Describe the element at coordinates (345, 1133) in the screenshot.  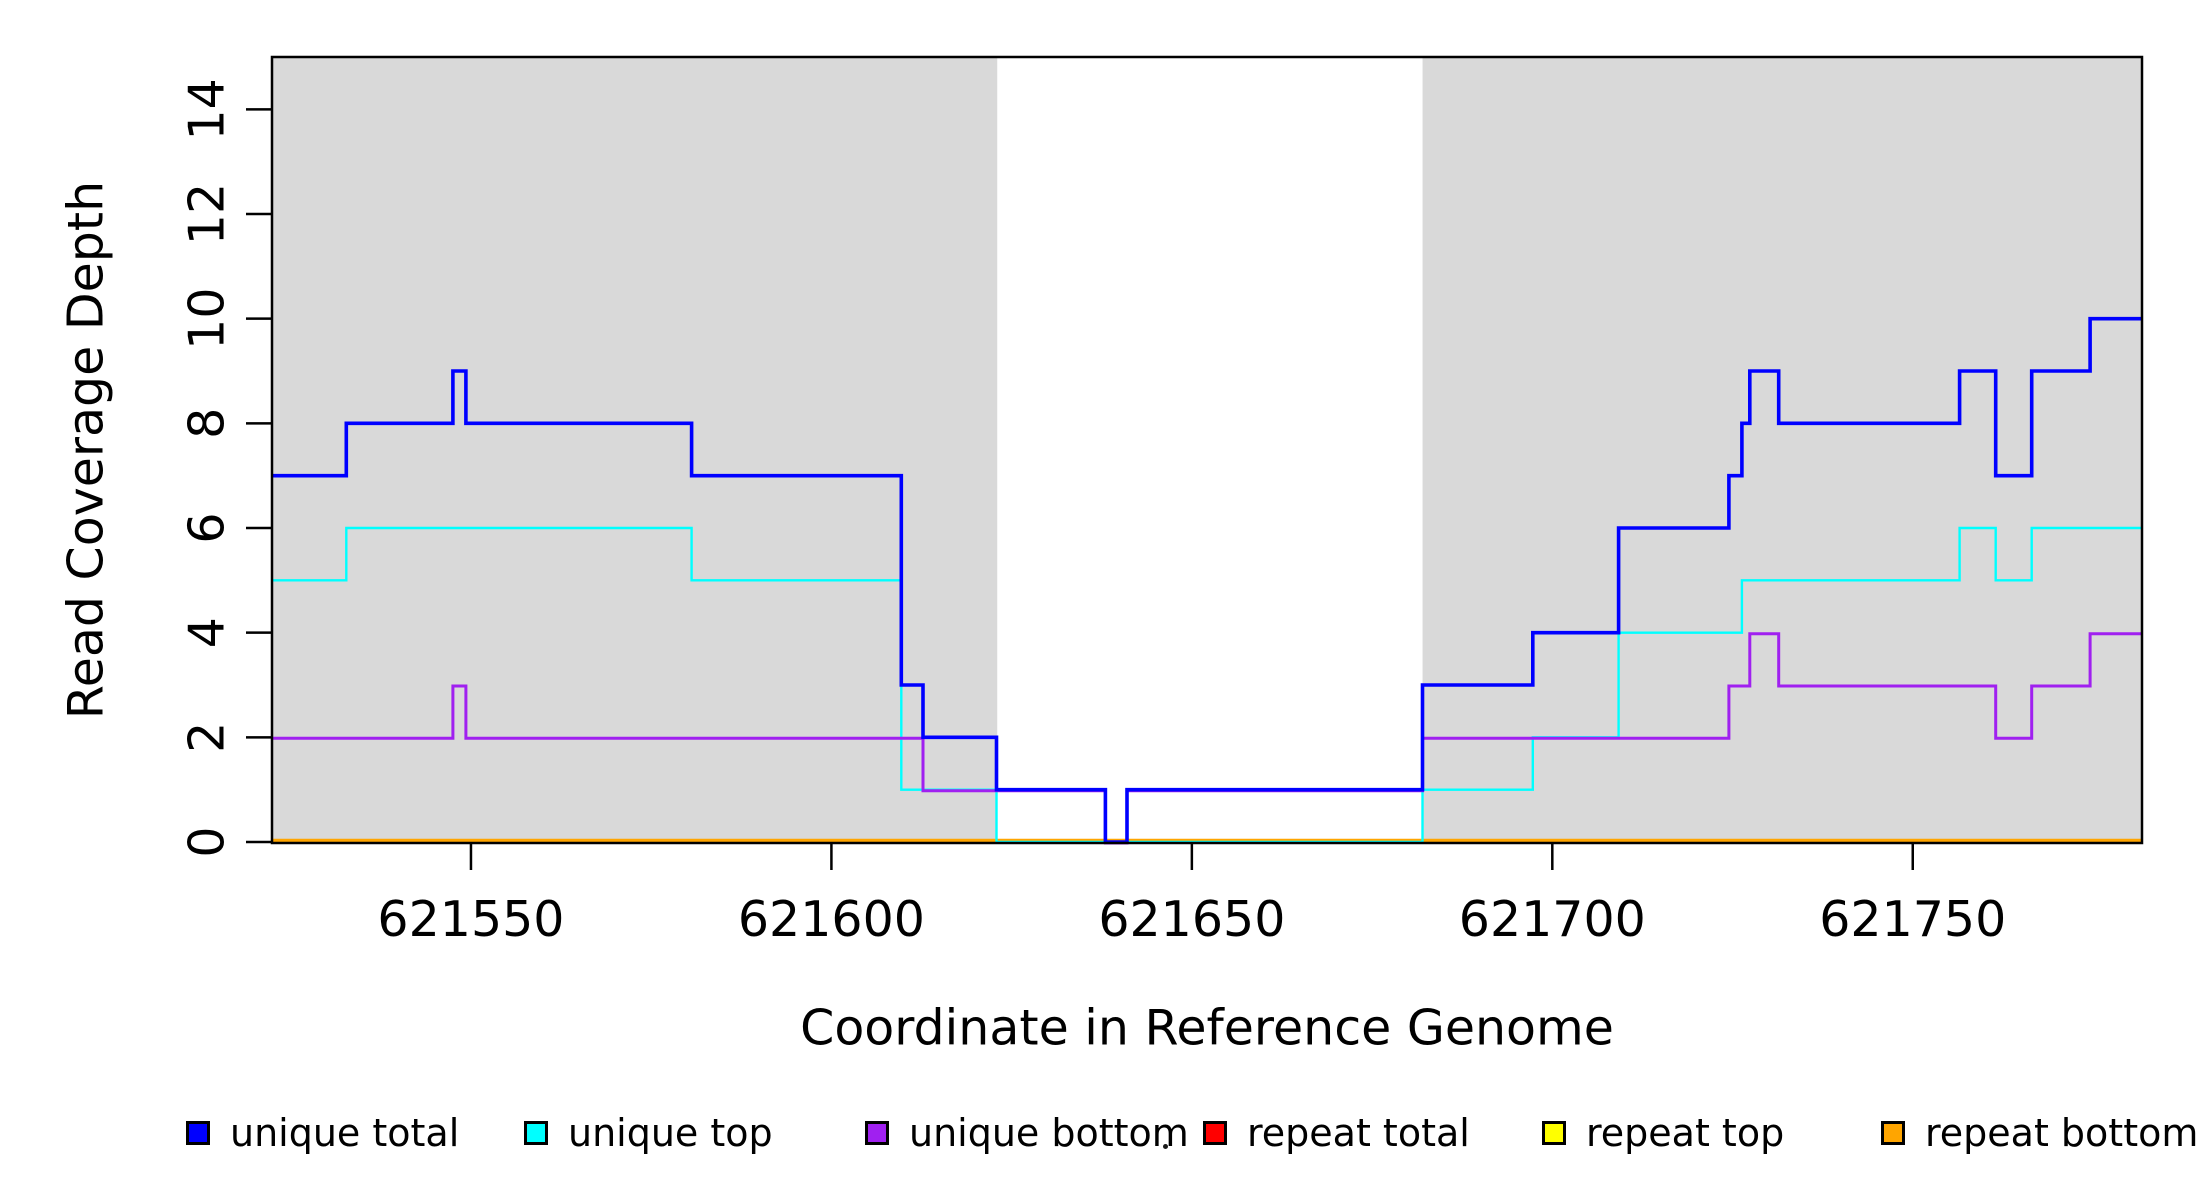
I see `legend-label: unique total` at that location.